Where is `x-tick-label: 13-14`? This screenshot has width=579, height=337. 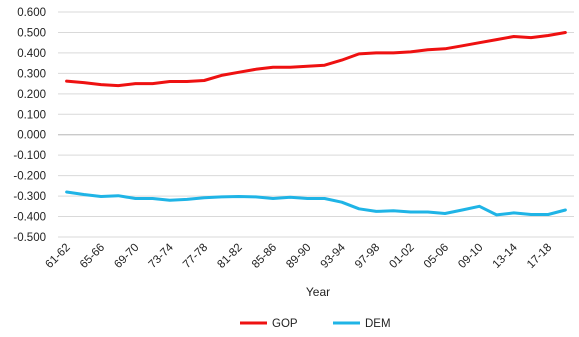 x-tick-label: 13-14 is located at coordinates (506, 256).